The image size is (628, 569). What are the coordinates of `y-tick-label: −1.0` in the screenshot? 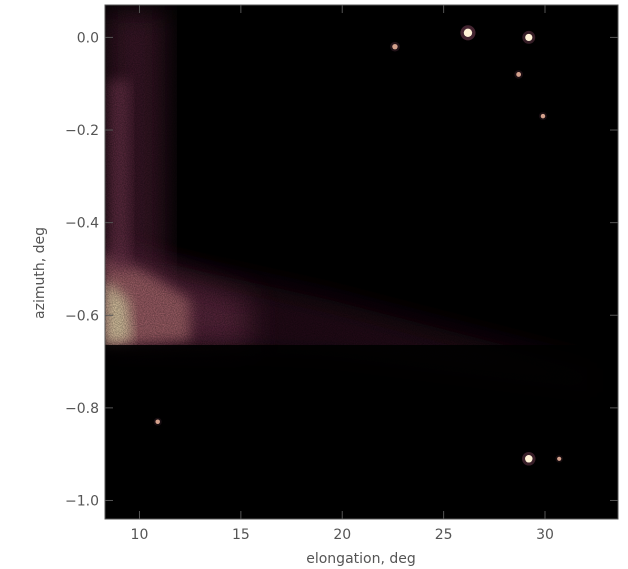 It's located at (82, 501).